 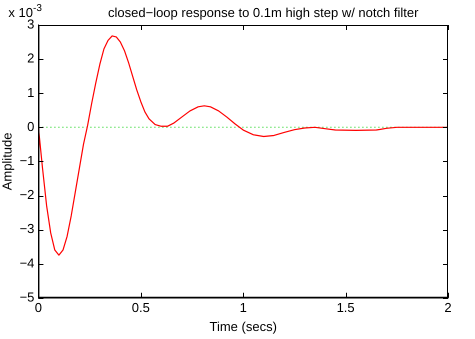 I want to click on y-tick-label: −4, so click(x=27, y=262).